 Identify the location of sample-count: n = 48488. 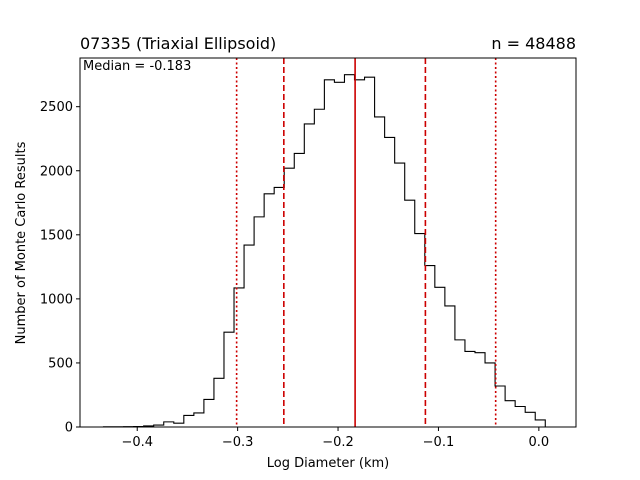
(533, 43).